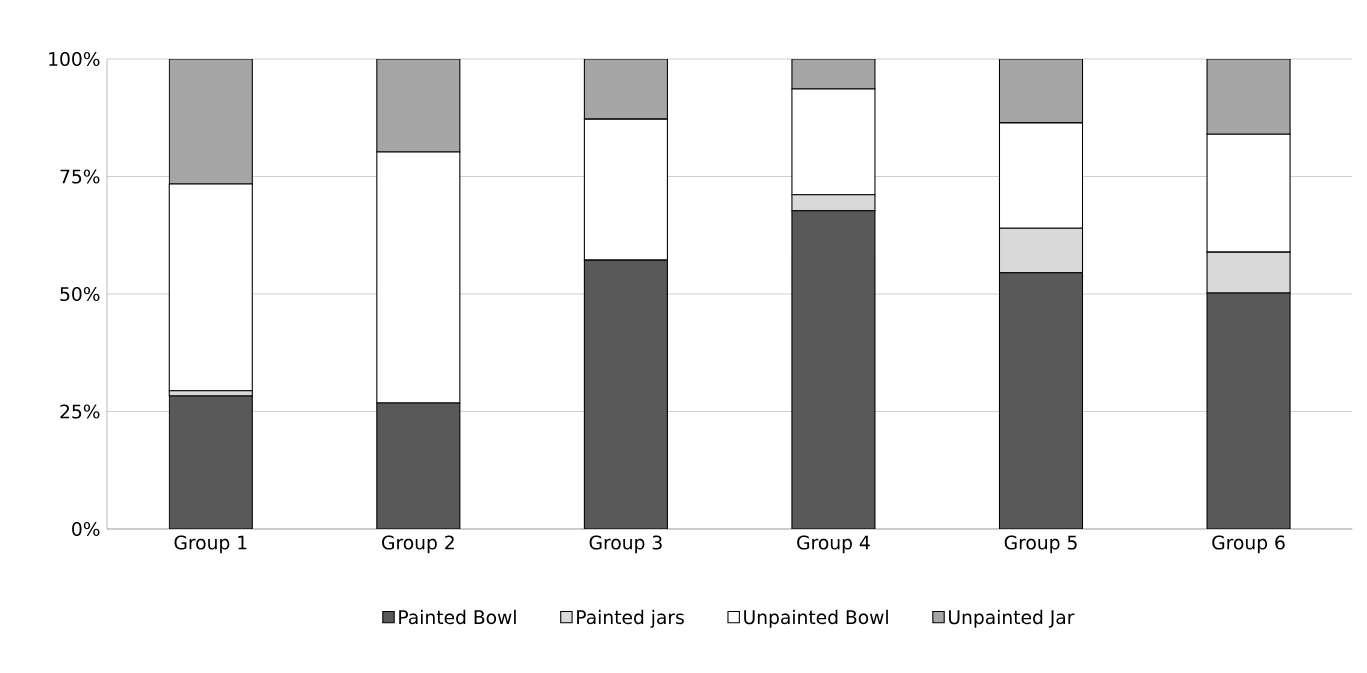 This screenshot has width=1367, height=673. What do you see at coordinates (418, 544) in the screenshot?
I see `x-tick-label: Group 2` at bounding box center [418, 544].